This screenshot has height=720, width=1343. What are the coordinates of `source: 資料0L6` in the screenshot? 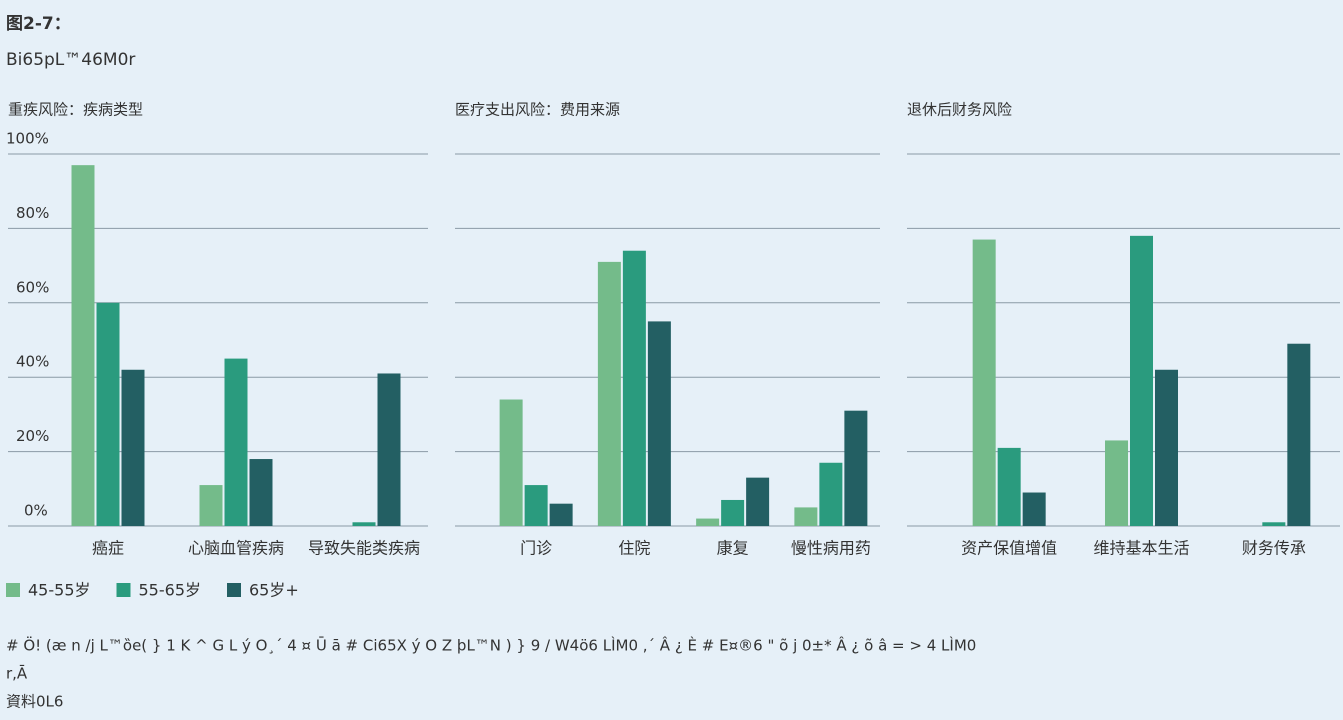 It's located at (34, 702).